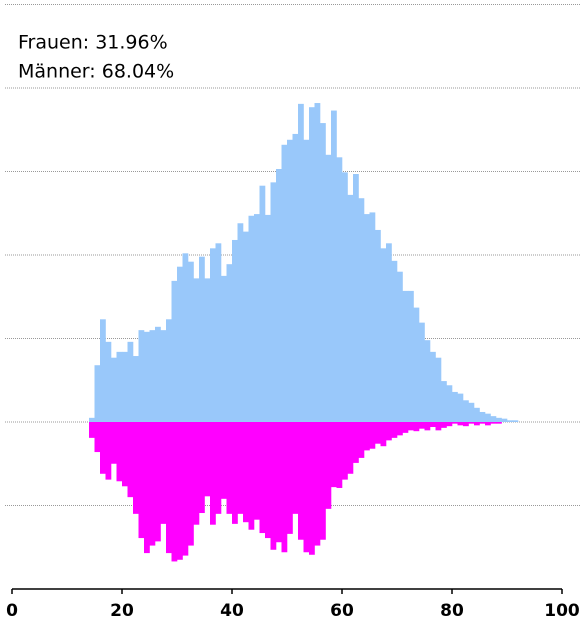 The image size is (586, 629). I want to click on x-tick-label: 60, so click(342, 611).